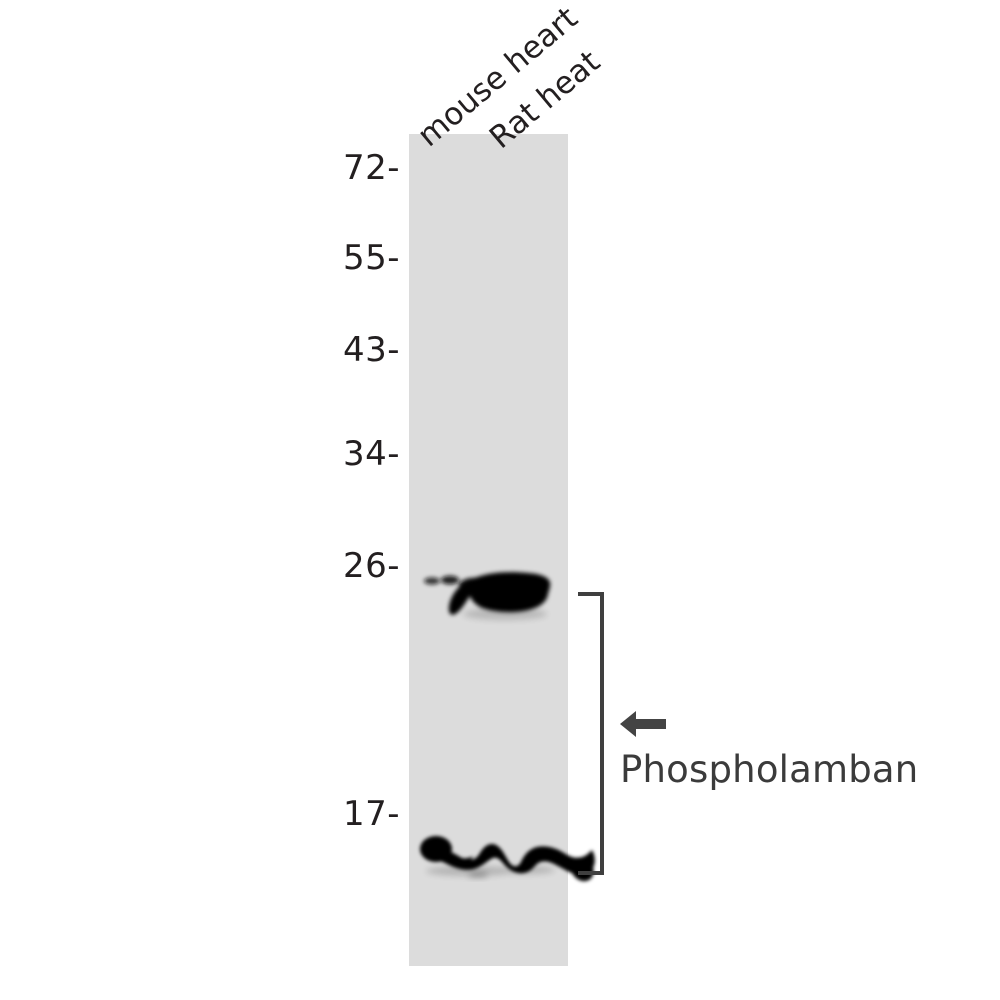 This screenshot has height=1000, width=1000. Describe the element at coordinates (769, 769) in the screenshot. I see `protein-name-label: Phospholamban` at that location.